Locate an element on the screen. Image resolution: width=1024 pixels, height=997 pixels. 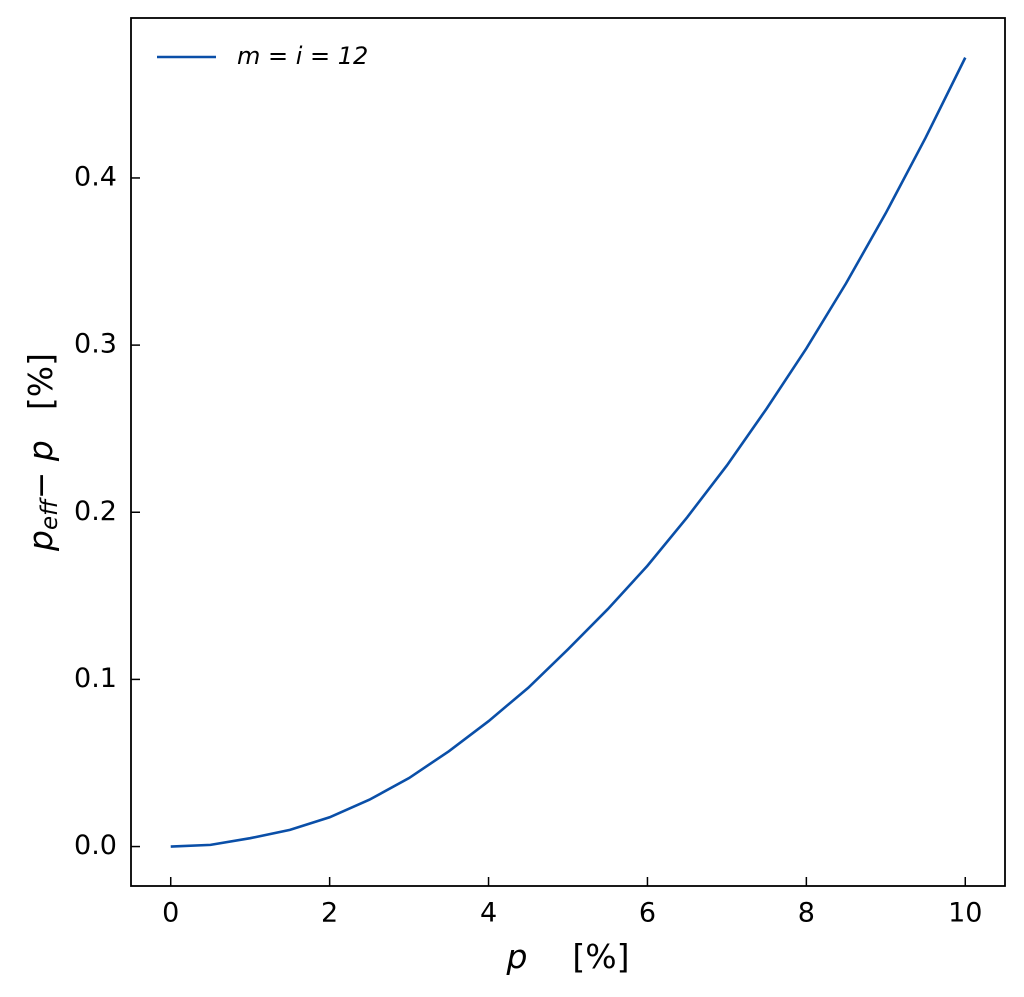
legend-label: m = i = 12 is located at coordinates (302, 56).